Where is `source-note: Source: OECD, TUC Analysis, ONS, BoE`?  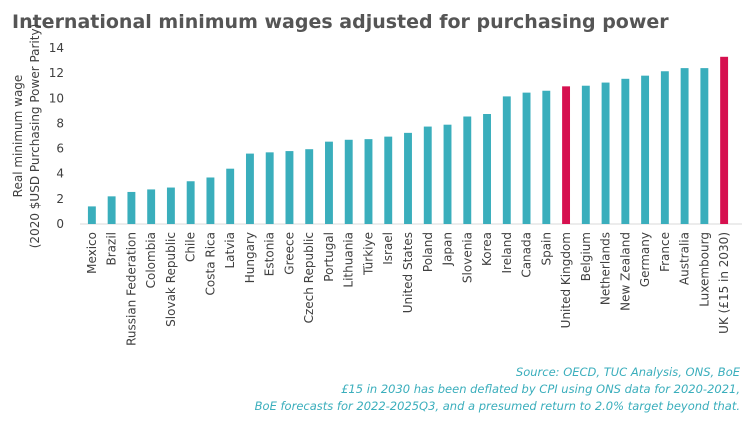
source-note: Source: OECD, TUC Analysis, ONS, BoE is located at coordinates (628, 372).